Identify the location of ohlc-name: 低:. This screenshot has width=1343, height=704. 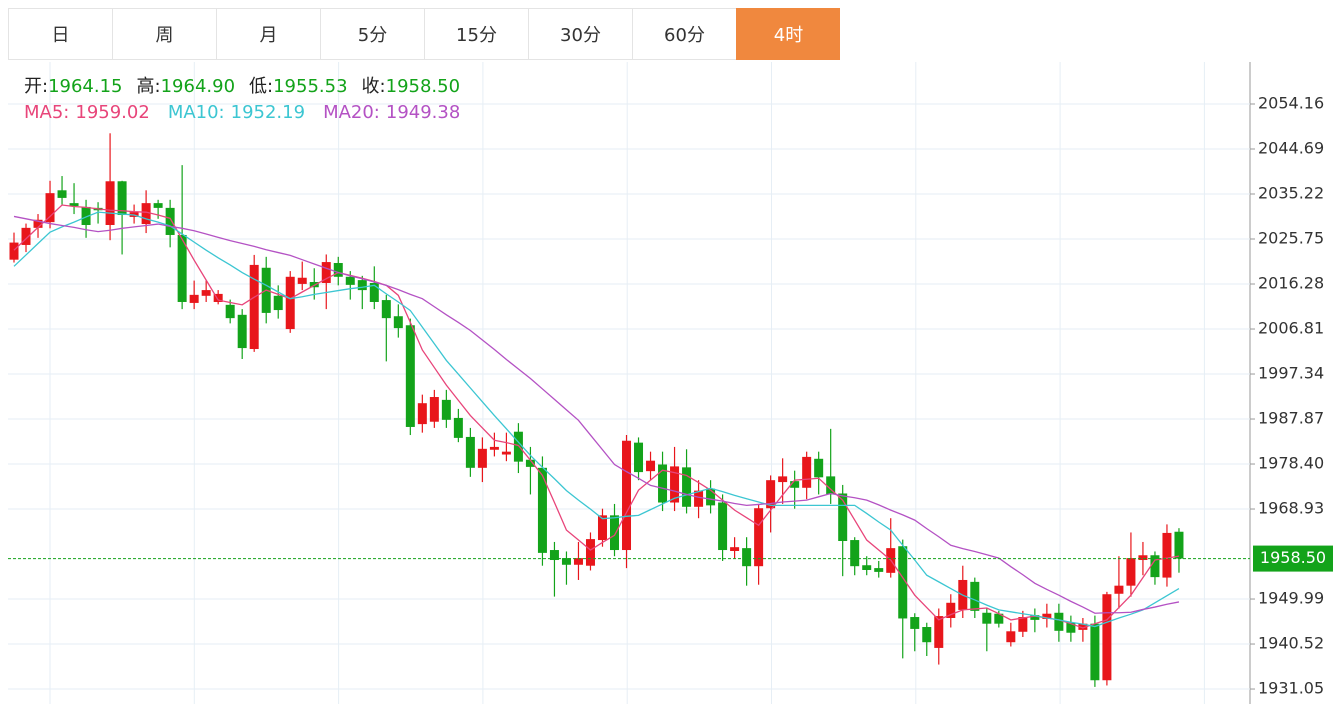
(261, 86).